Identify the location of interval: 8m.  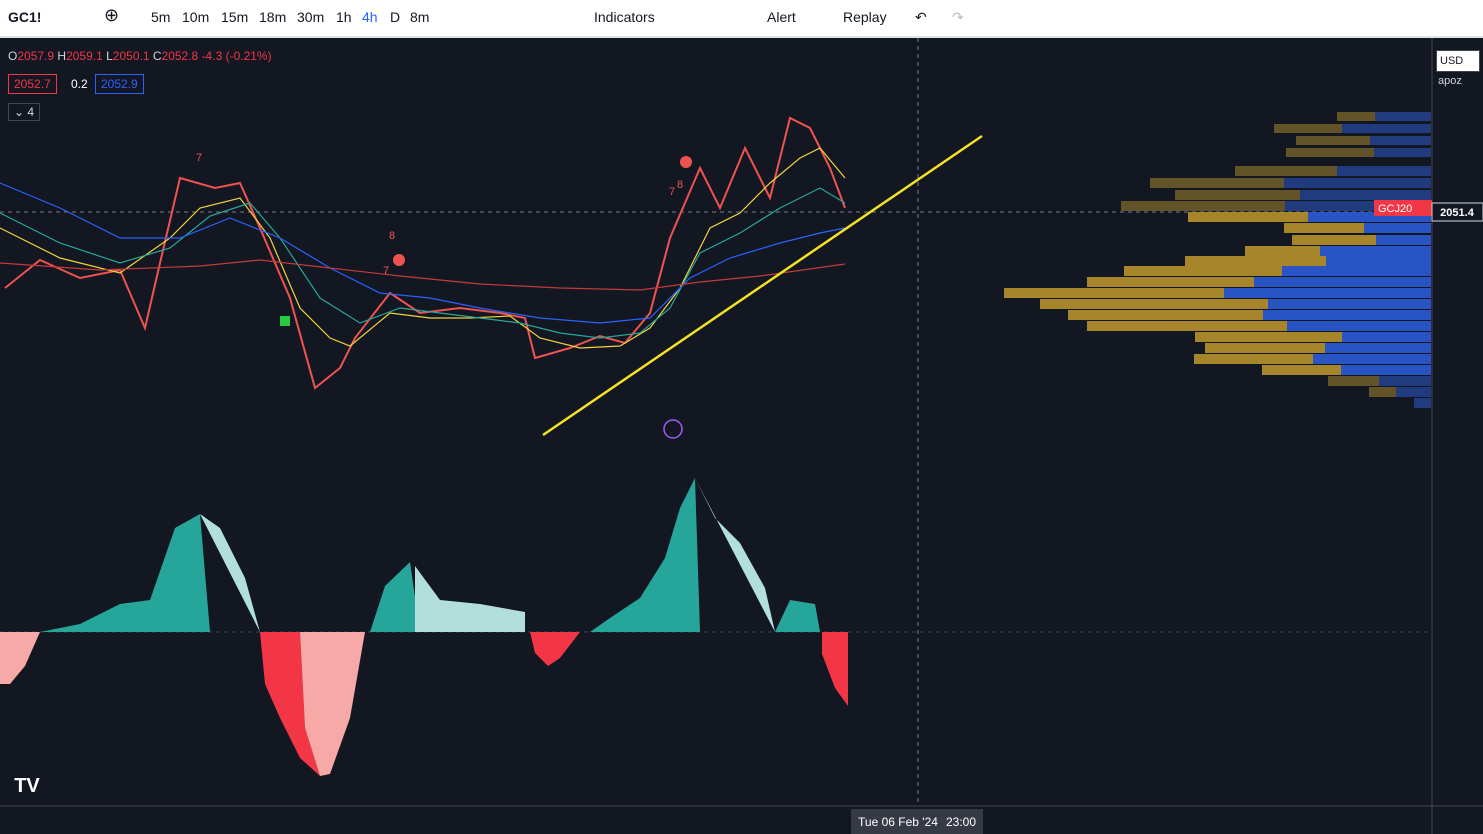
(420, 17).